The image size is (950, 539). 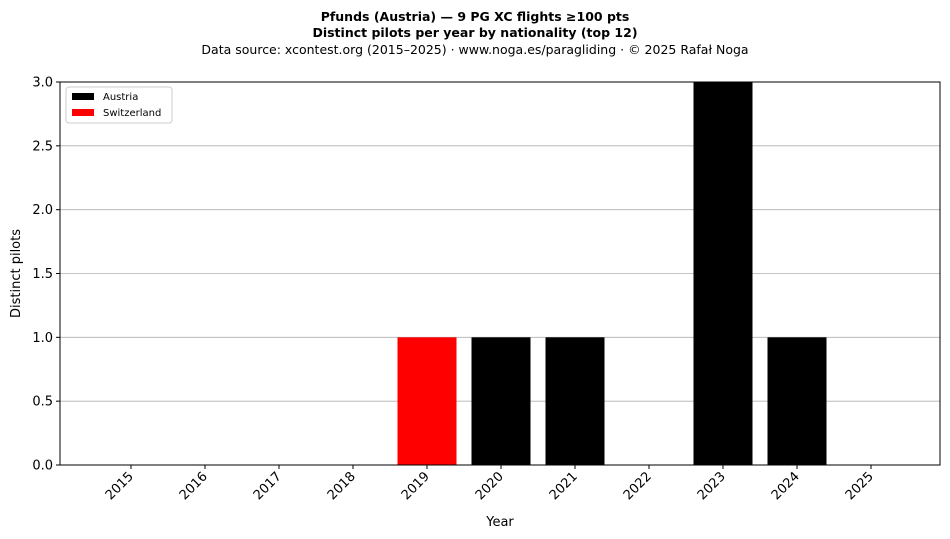 I want to click on x-tick-label: 2025, so click(x=860, y=486).